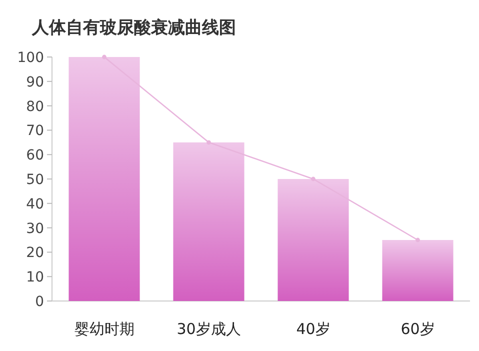 The image size is (479, 351). Describe the element at coordinates (35, 156) in the screenshot. I see `y-tick-label: 60` at that location.